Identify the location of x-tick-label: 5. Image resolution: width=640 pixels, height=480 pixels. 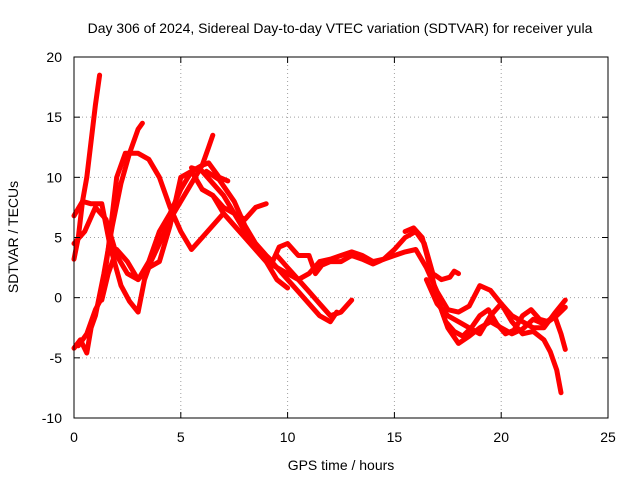
(181, 437).